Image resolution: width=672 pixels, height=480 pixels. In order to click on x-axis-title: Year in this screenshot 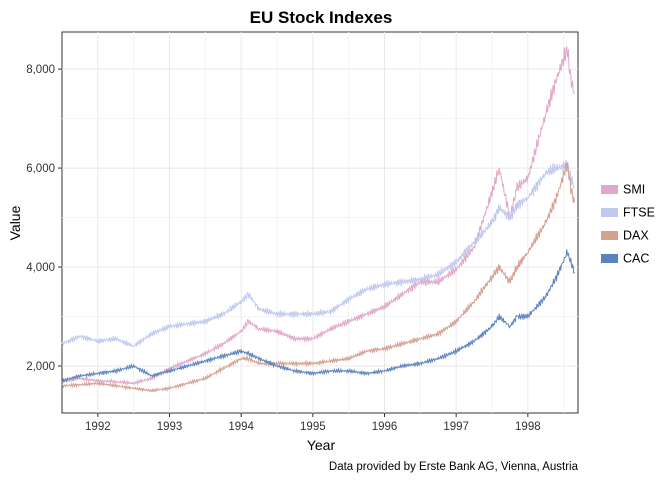, I will do `click(321, 445)`.